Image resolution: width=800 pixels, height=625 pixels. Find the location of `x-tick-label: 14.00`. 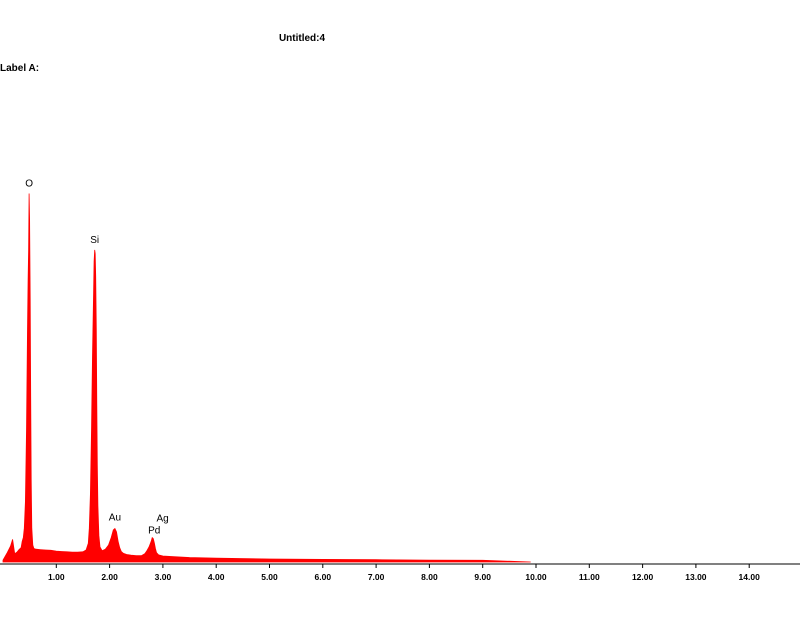

x-tick-label: 14.00 is located at coordinates (750, 577).